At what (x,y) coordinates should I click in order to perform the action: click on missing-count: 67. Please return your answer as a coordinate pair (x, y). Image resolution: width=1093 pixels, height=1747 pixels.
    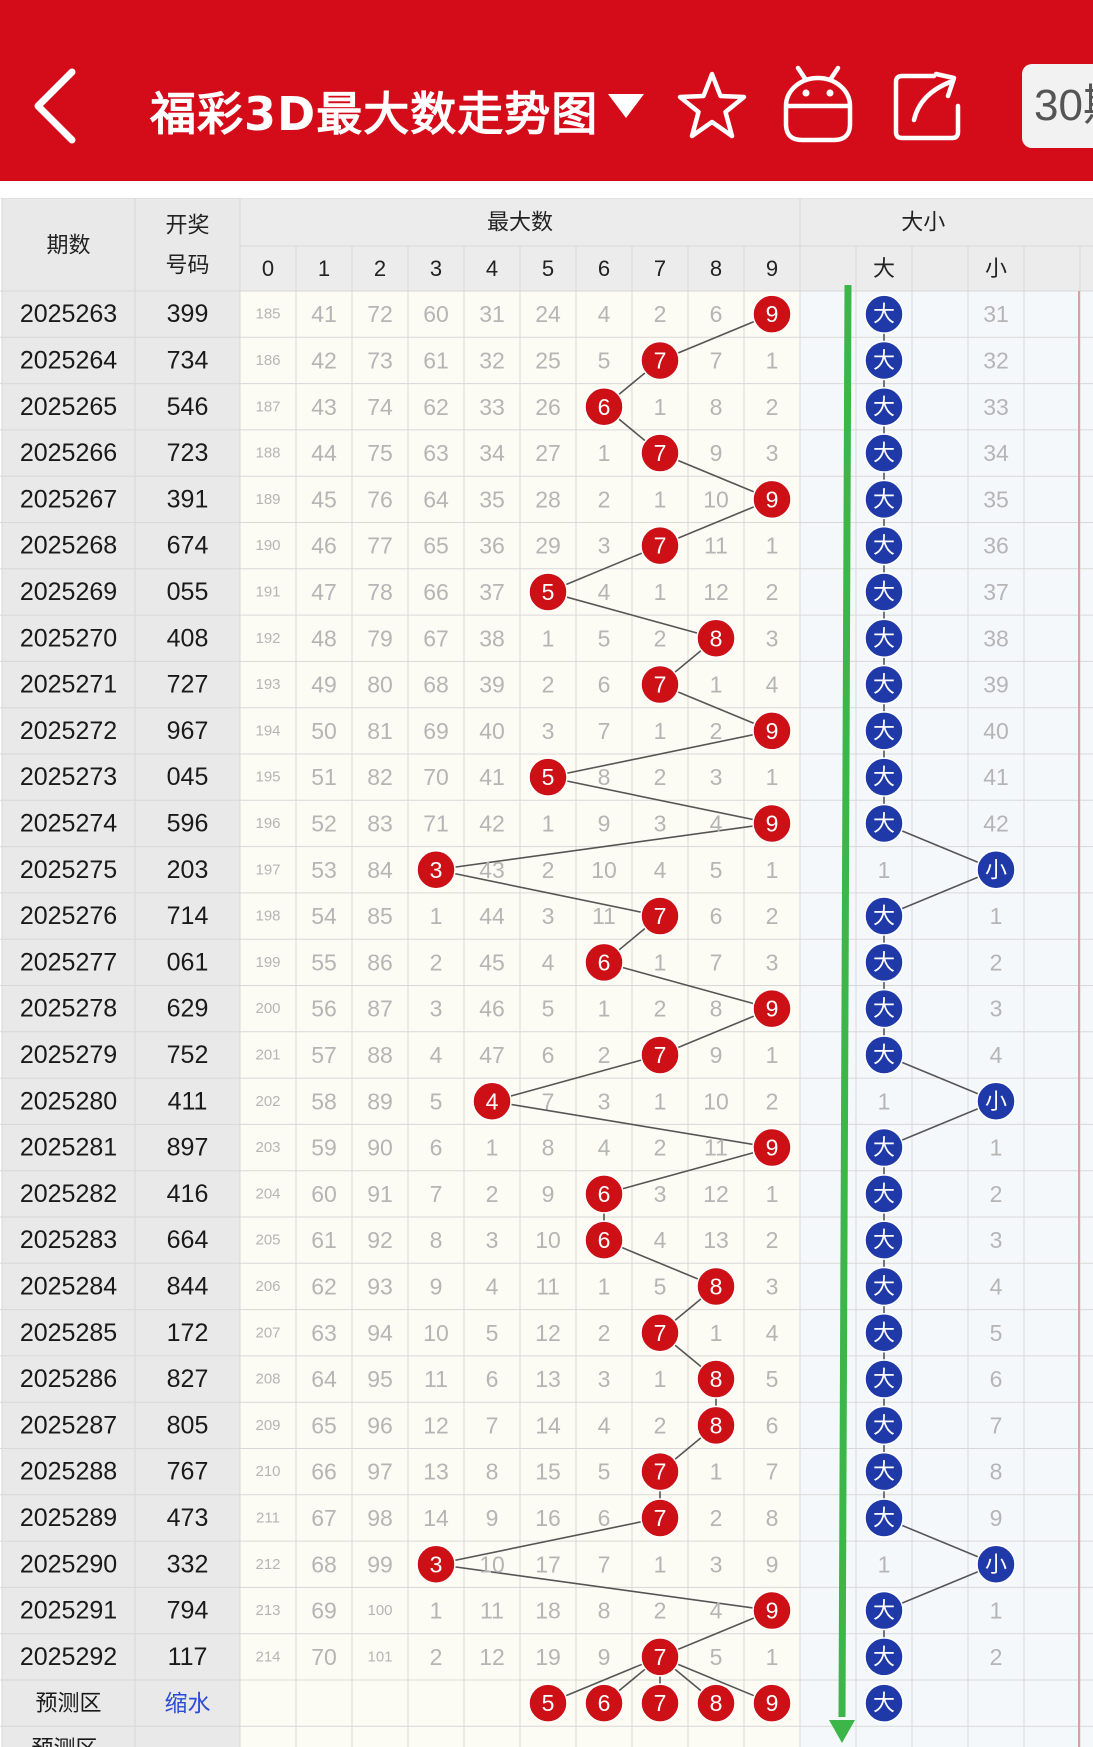
    Looking at the image, I should click on (324, 1518).